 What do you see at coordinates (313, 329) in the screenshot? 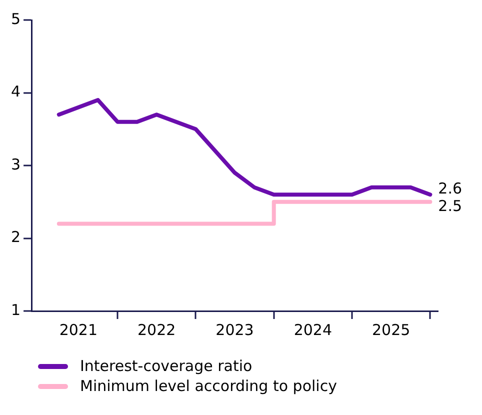
I see `x-tick-label: 2024` at bounding box center [313, 329].